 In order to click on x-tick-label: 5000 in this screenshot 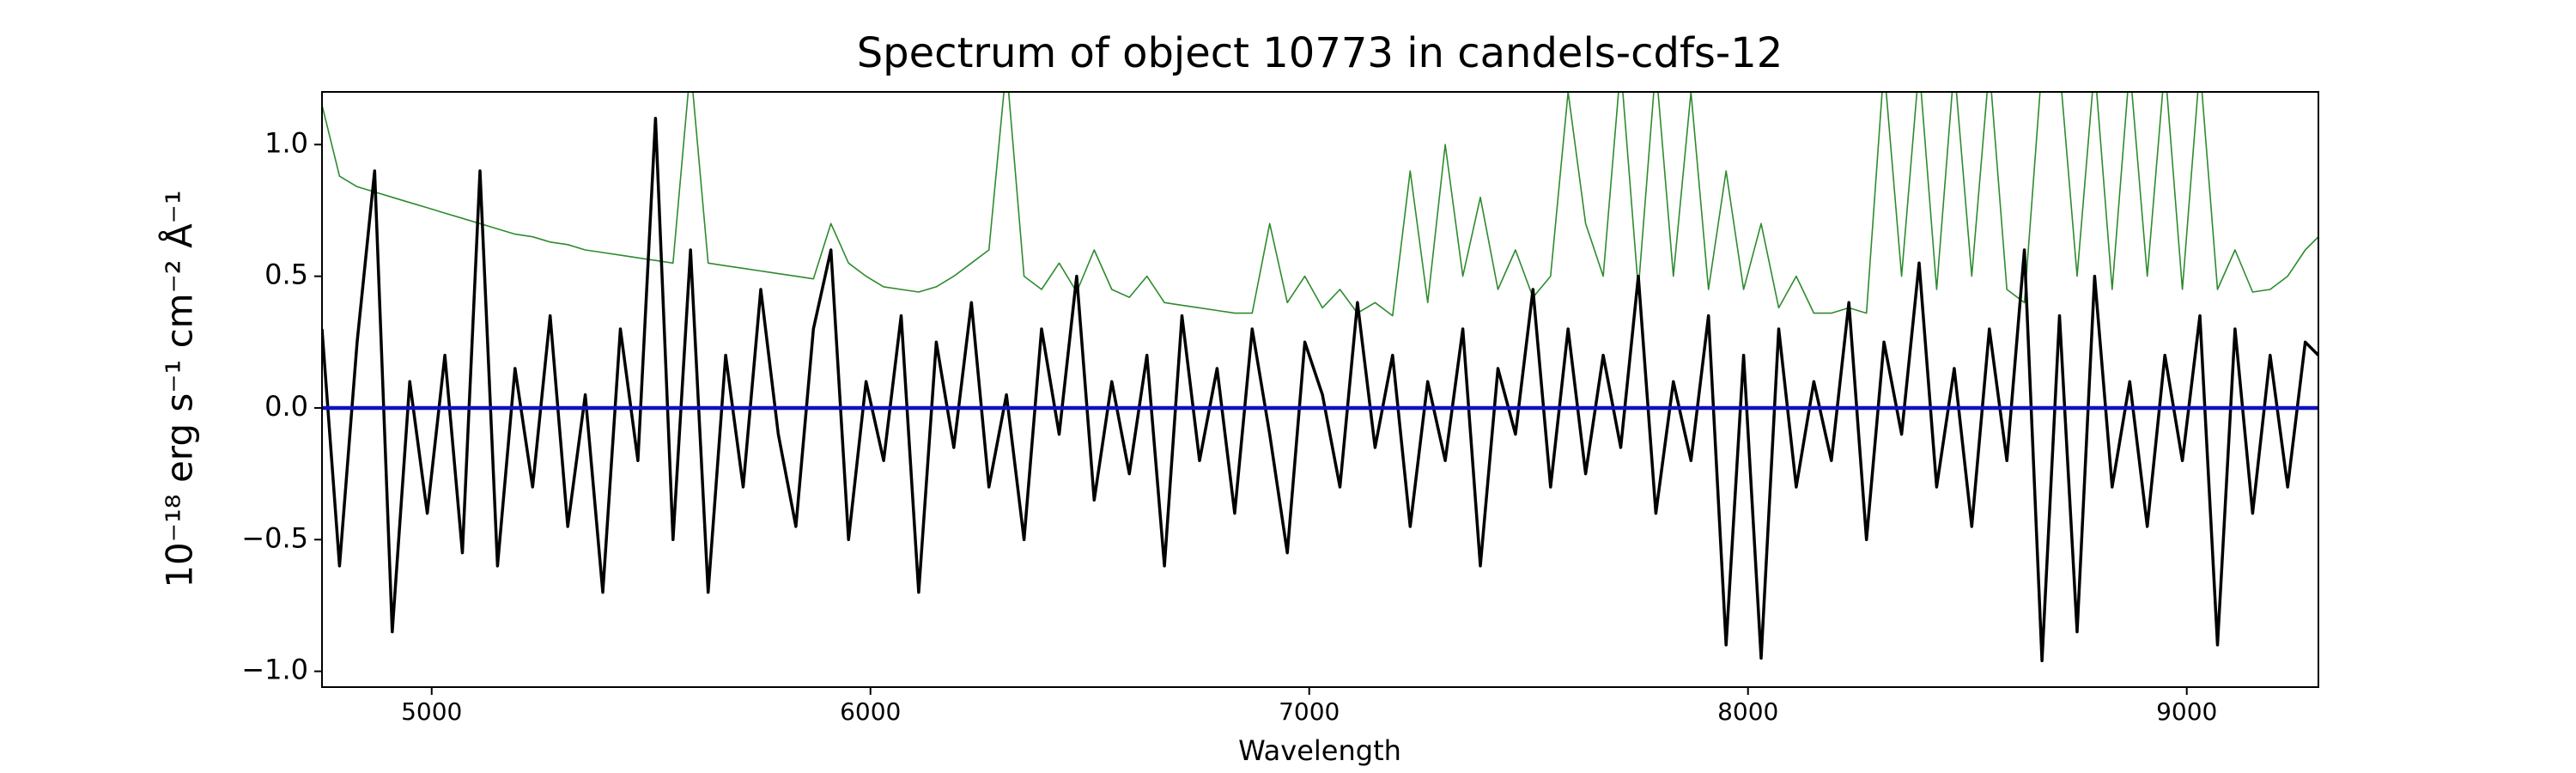, I will do `click(431, 711)`.